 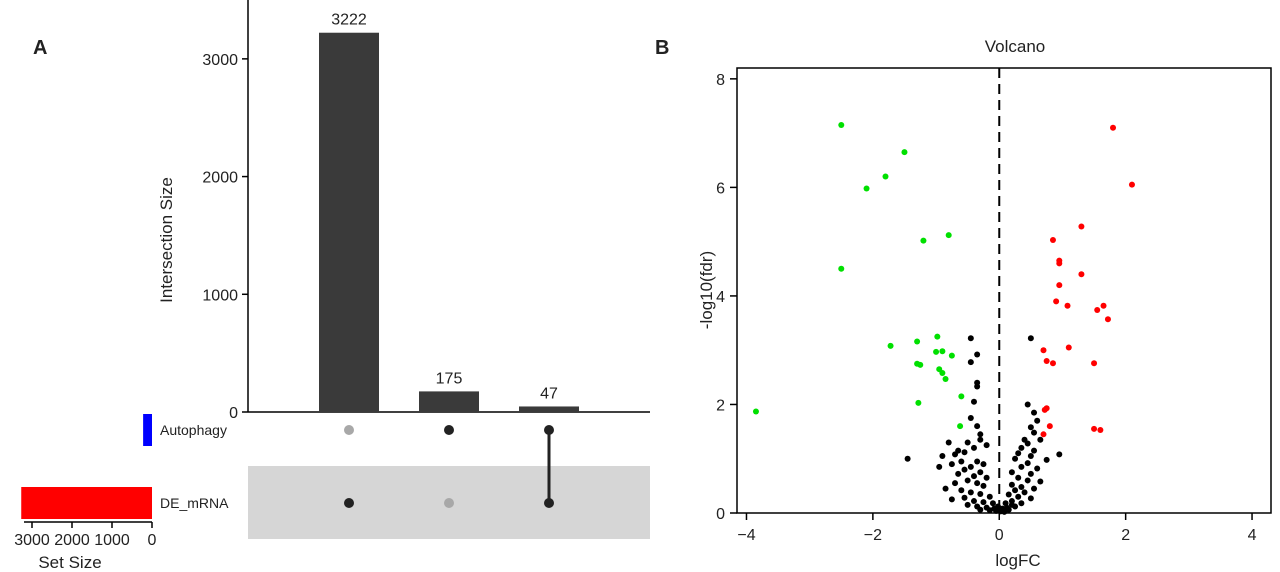 I want to click on set-size-tick-label: 2000, so click(x=72, y=540).